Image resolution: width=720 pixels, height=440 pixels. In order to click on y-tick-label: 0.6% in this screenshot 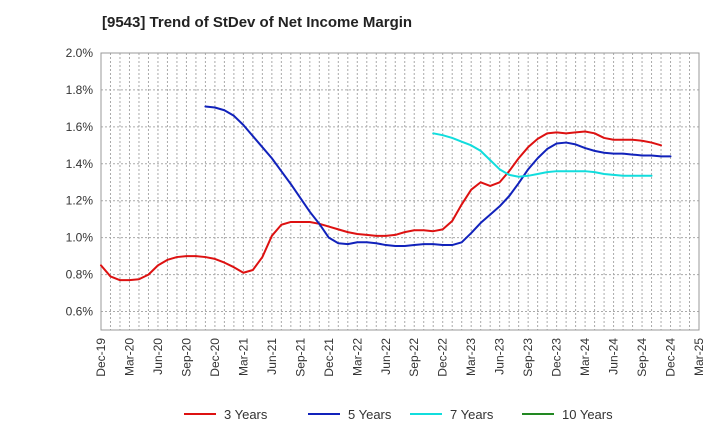, I will do `click(80, 312)`.